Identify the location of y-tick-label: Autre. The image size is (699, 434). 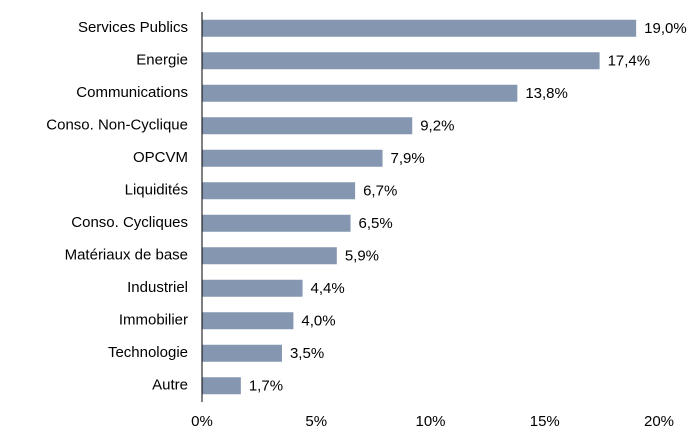
(170, 385).